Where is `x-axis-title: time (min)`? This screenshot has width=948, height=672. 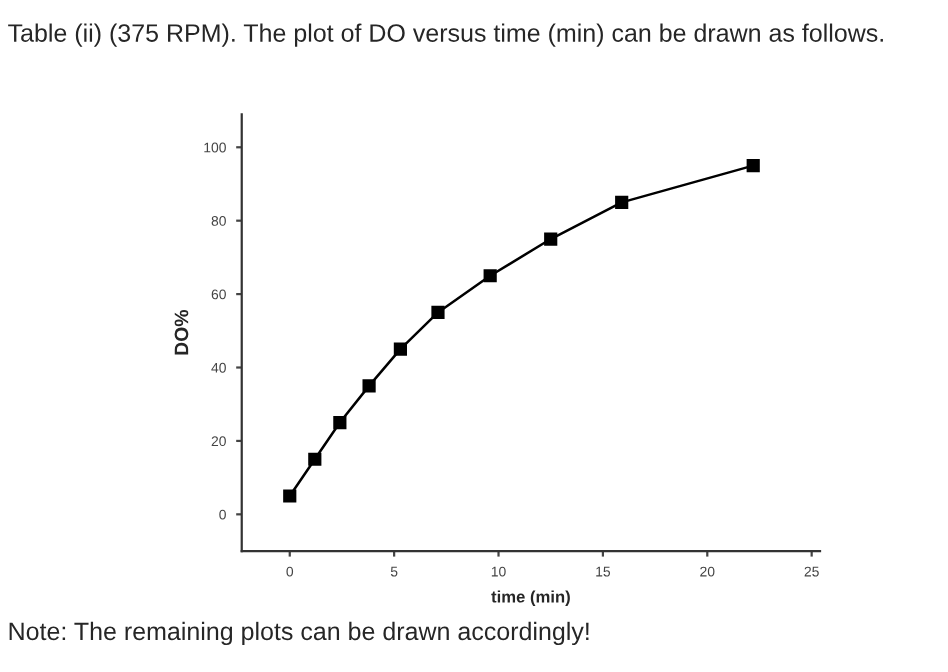 x-axis-title: time (min) is located at coordinates (530, 598).